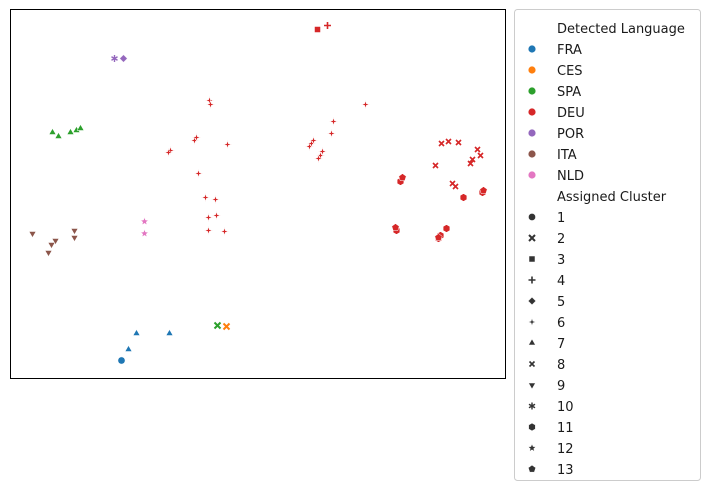 The width and height of the screenshot is (709, 491). I want to click on legend-style-title: Assigned Cluster, so click(612, 197).